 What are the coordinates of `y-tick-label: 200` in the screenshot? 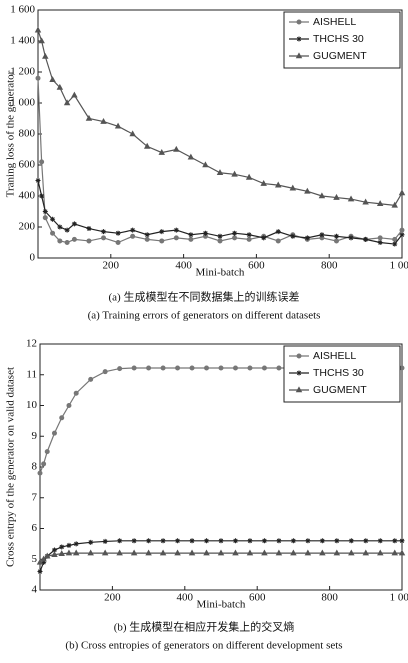 It's located at (27, 227).